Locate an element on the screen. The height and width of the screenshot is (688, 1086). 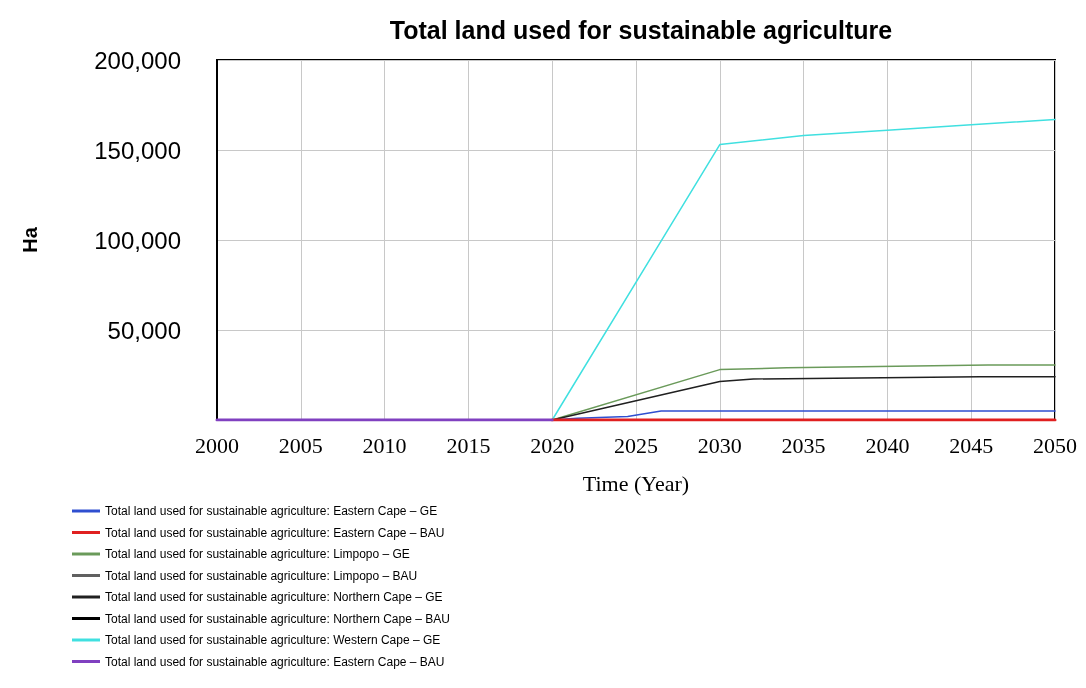
x-tick-label: 2025 is located at coordinates (636, 445).